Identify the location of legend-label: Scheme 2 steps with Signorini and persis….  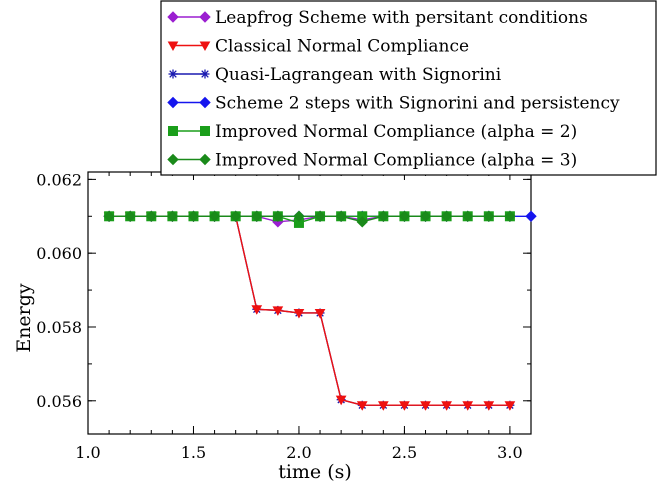
(417, 104).